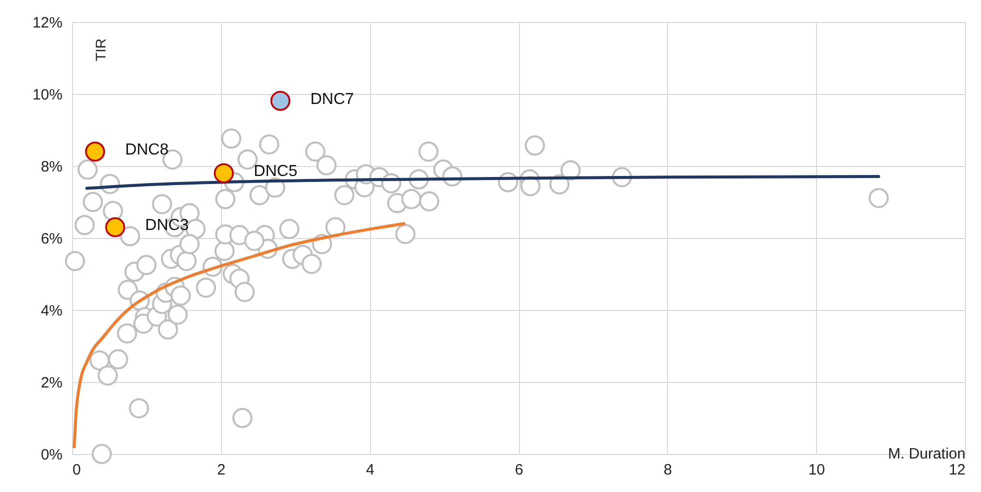 The image size is (981, 492). What do you see at coordinates (668, 470) in the screenshot?
I see `x-tick-label: 8` at bounding box center [668, 470].